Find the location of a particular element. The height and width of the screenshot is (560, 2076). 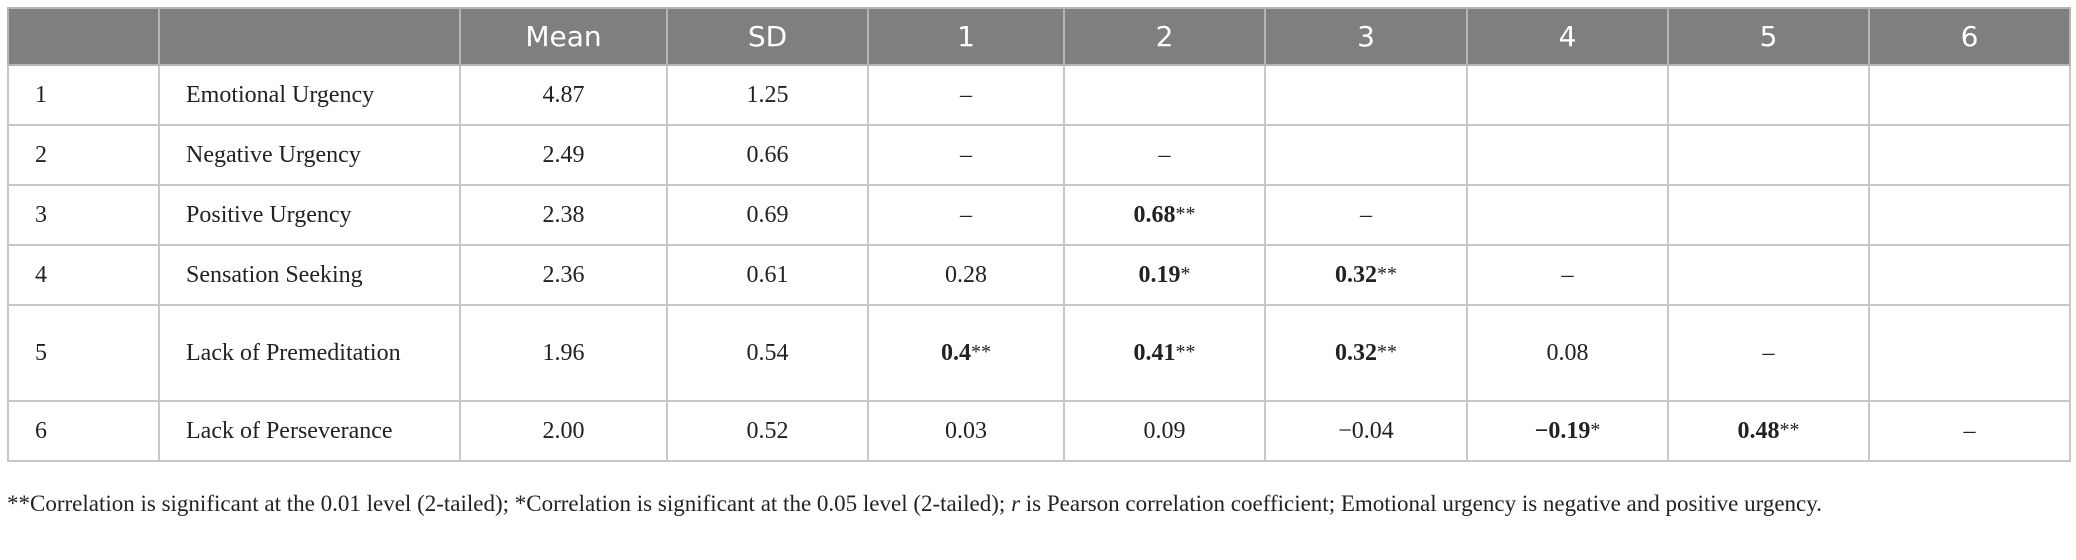

table-cell: 2.00 is located at coordinates (563, 431).